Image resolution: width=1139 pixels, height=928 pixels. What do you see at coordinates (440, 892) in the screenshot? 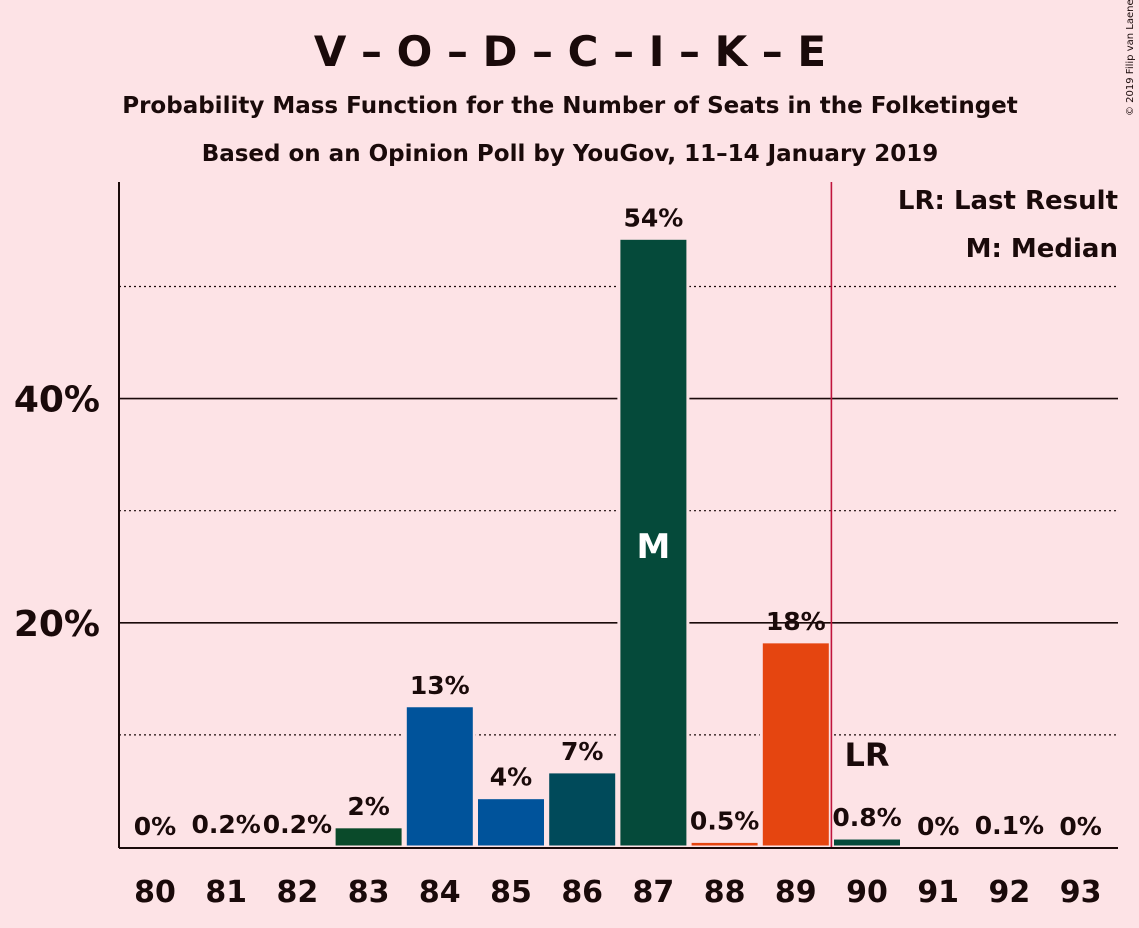
I see `x-tick-label: 84` at bounding box center [440, 892].